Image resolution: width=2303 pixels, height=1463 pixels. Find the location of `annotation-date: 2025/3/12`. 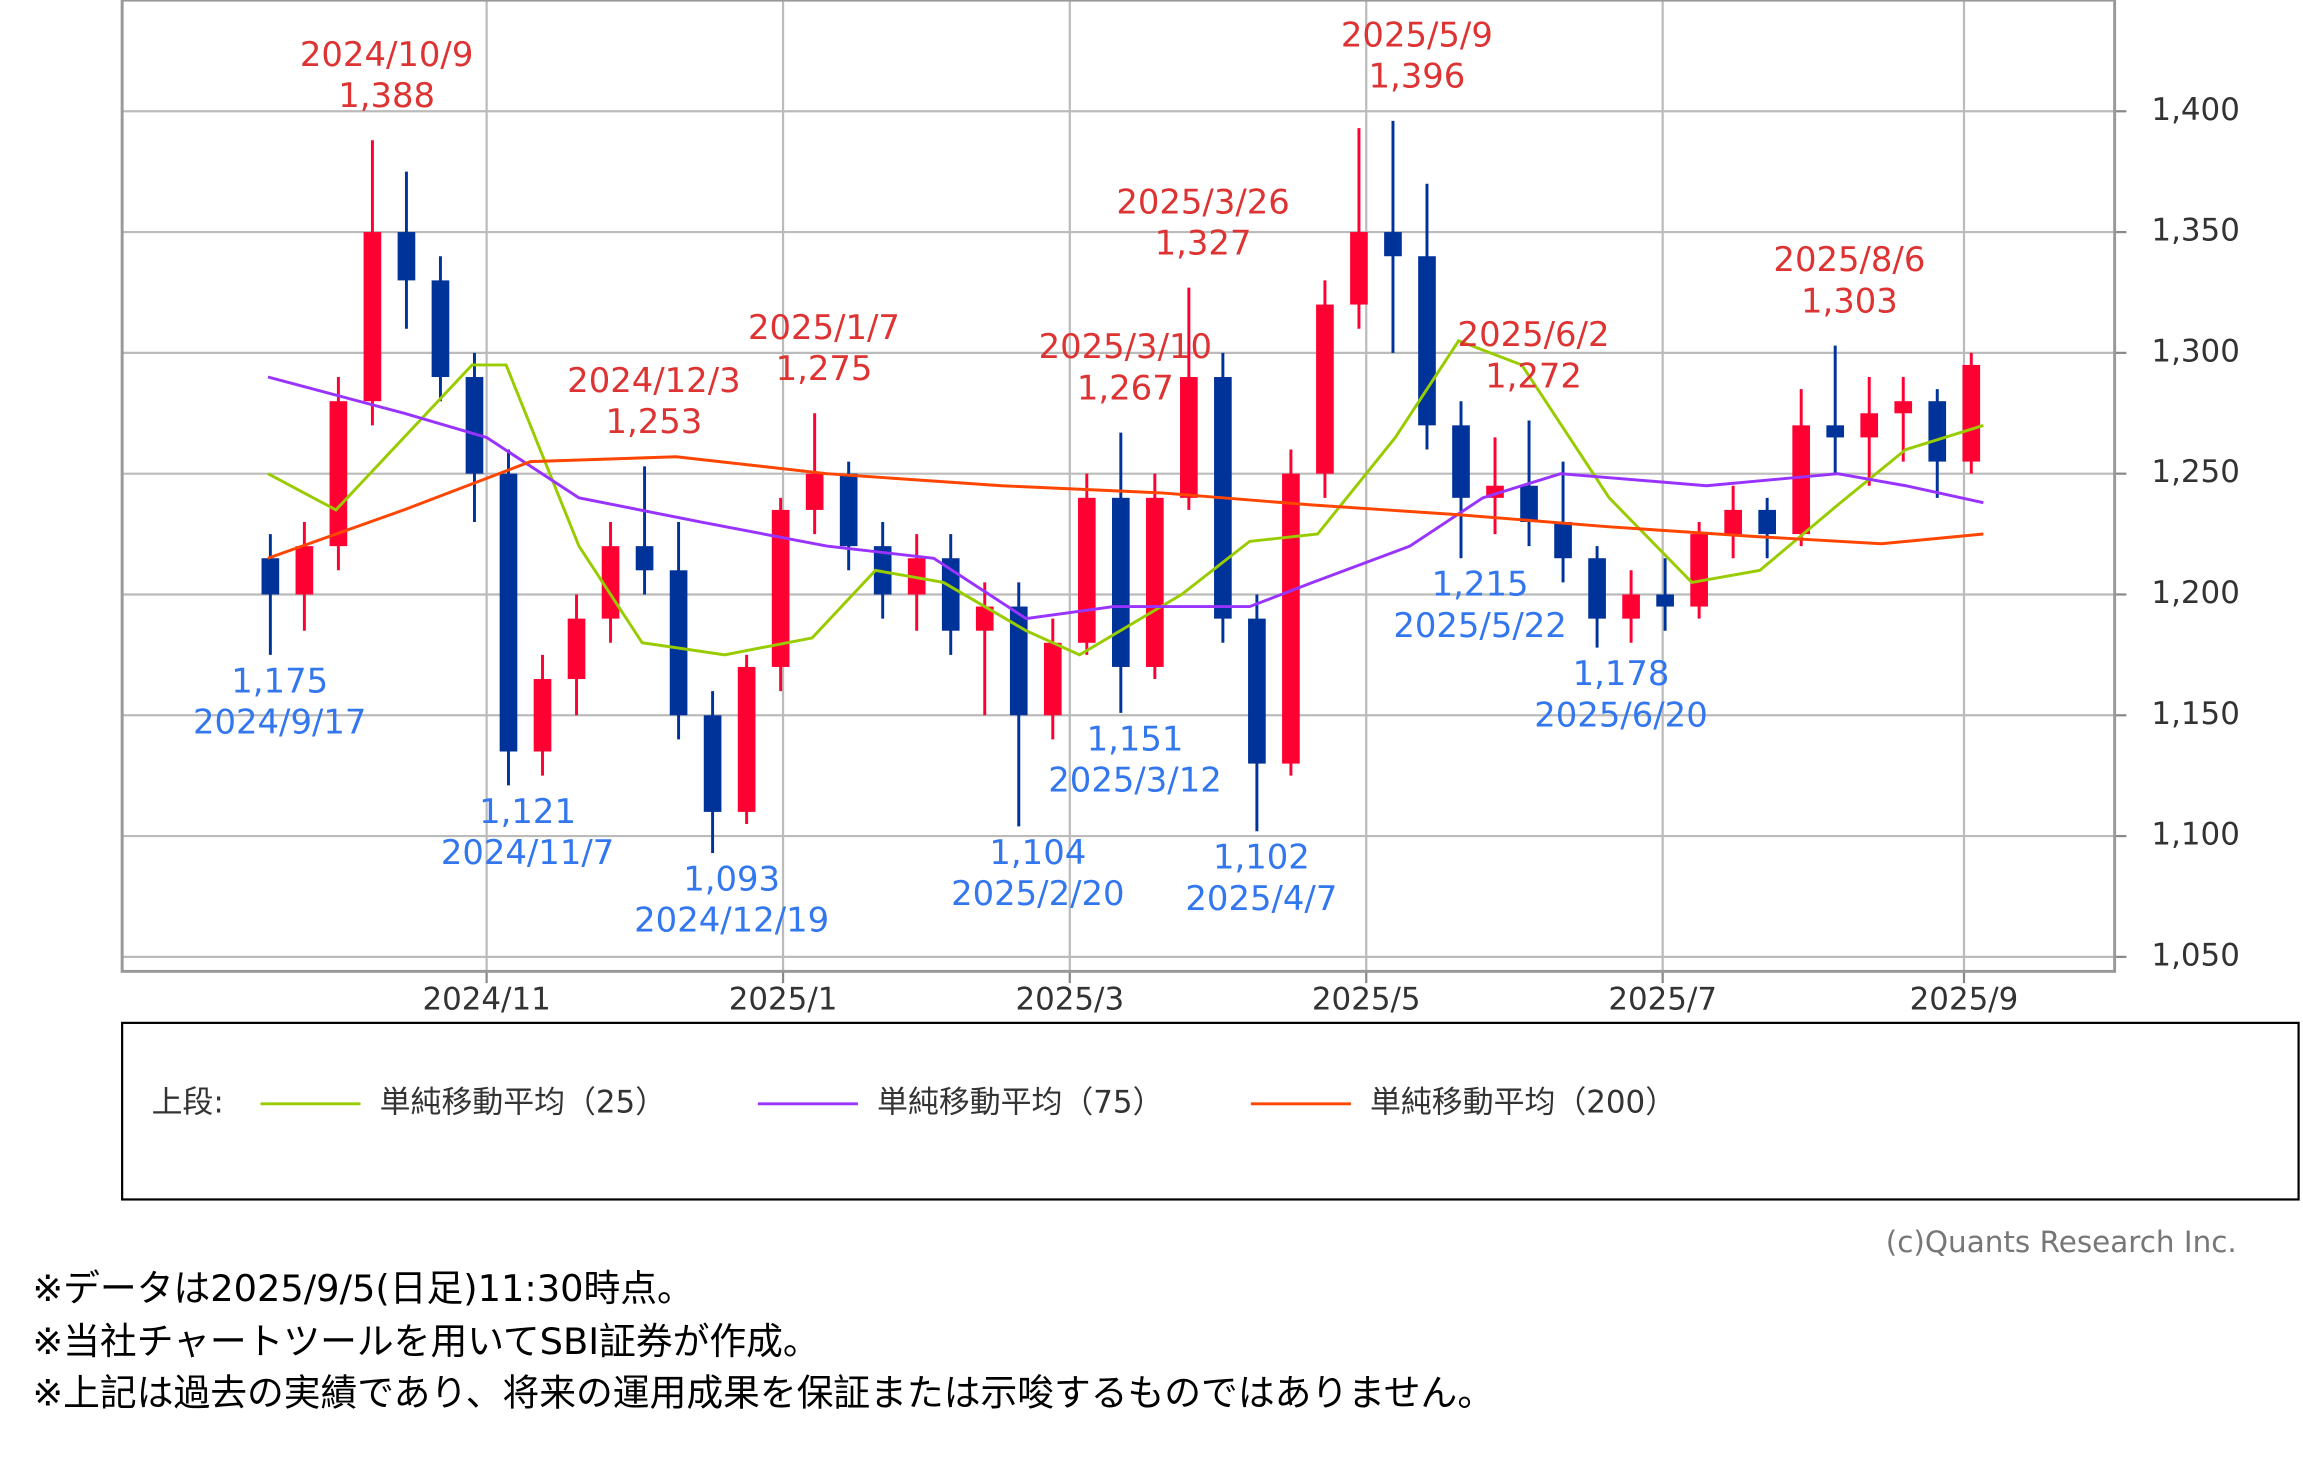

annotation-date: 2025/3/12 is located at coordinates (1134, 780).